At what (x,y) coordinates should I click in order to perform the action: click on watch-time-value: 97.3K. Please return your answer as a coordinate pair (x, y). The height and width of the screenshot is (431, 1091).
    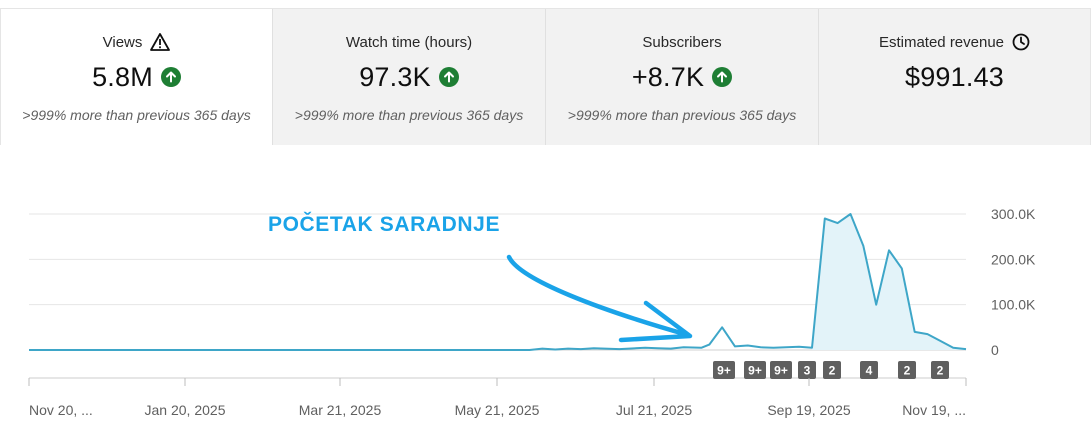
    Looking at the image, I should click on (409, 77).